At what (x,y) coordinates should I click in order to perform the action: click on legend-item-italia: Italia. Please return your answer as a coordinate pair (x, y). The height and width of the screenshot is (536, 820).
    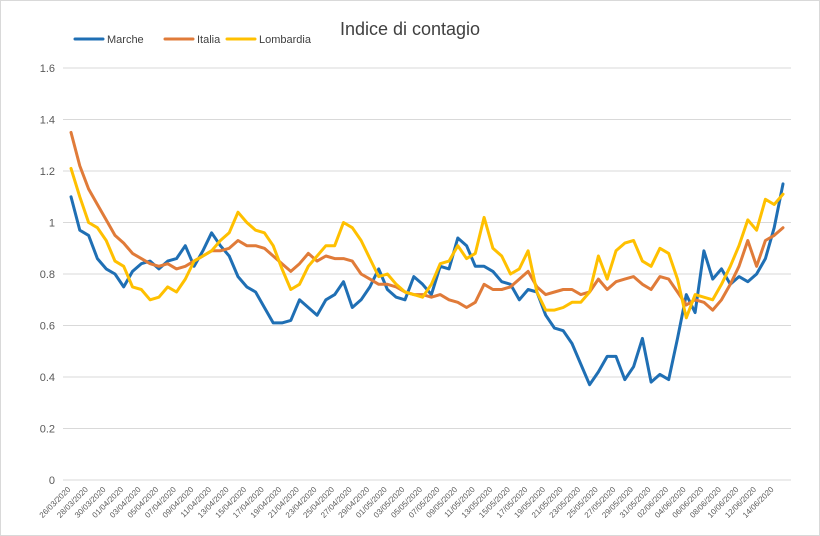
    Looking at the image, I should click on (192, 40).